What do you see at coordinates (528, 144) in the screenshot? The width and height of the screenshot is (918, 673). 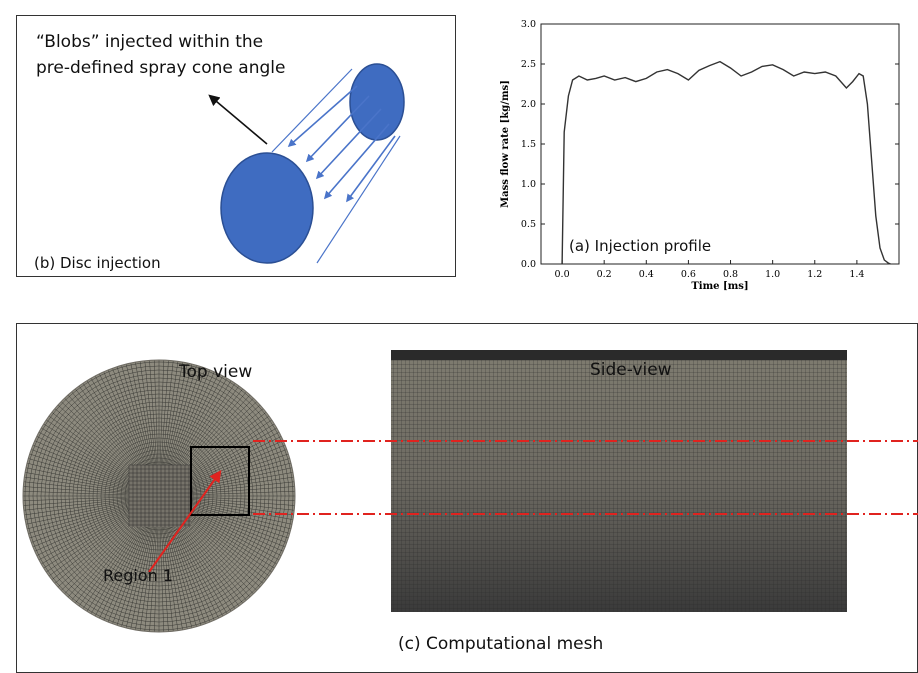 I see `y-tick-label: 1.5` at bounding box center [528, 144].